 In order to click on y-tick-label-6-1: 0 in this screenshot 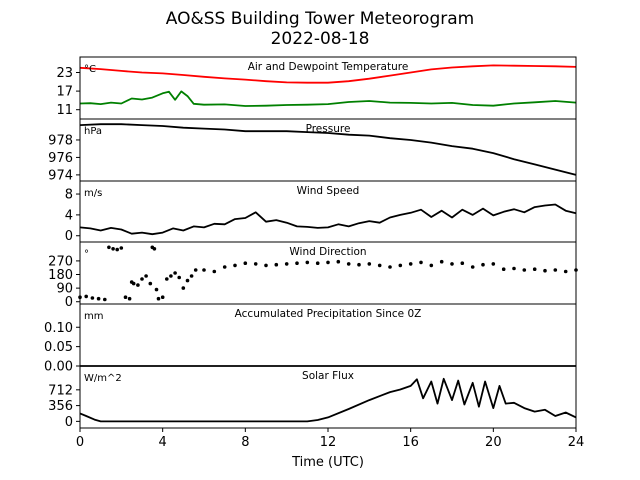, I will do `click(69, 422)`.